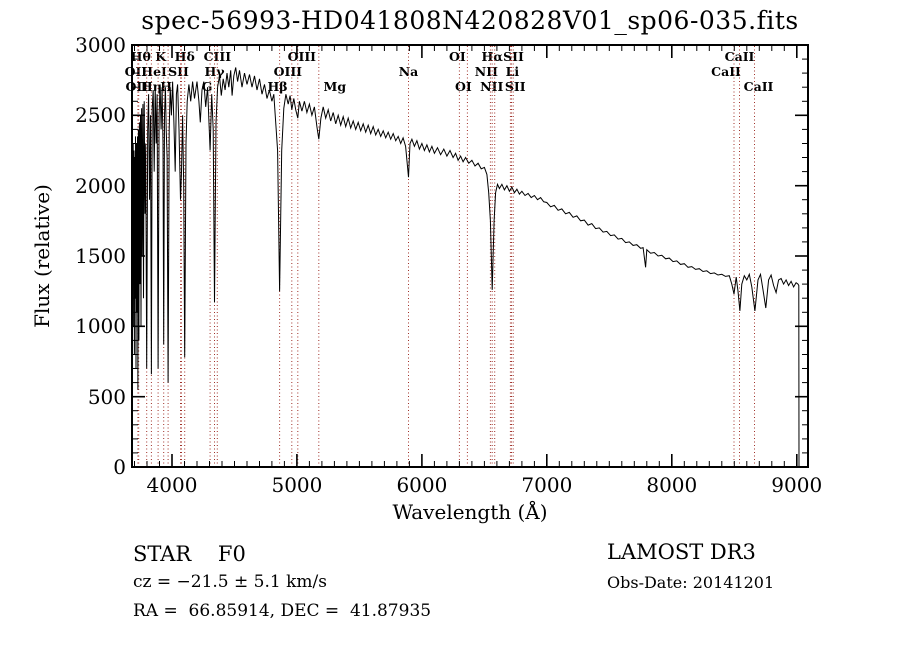 The width and height of the screenshot is (900, 649). What do you see at coordinates (492, 56) in the screenshot?
I see `spectral-line-label: Hα` at bounding box center [492, 56].